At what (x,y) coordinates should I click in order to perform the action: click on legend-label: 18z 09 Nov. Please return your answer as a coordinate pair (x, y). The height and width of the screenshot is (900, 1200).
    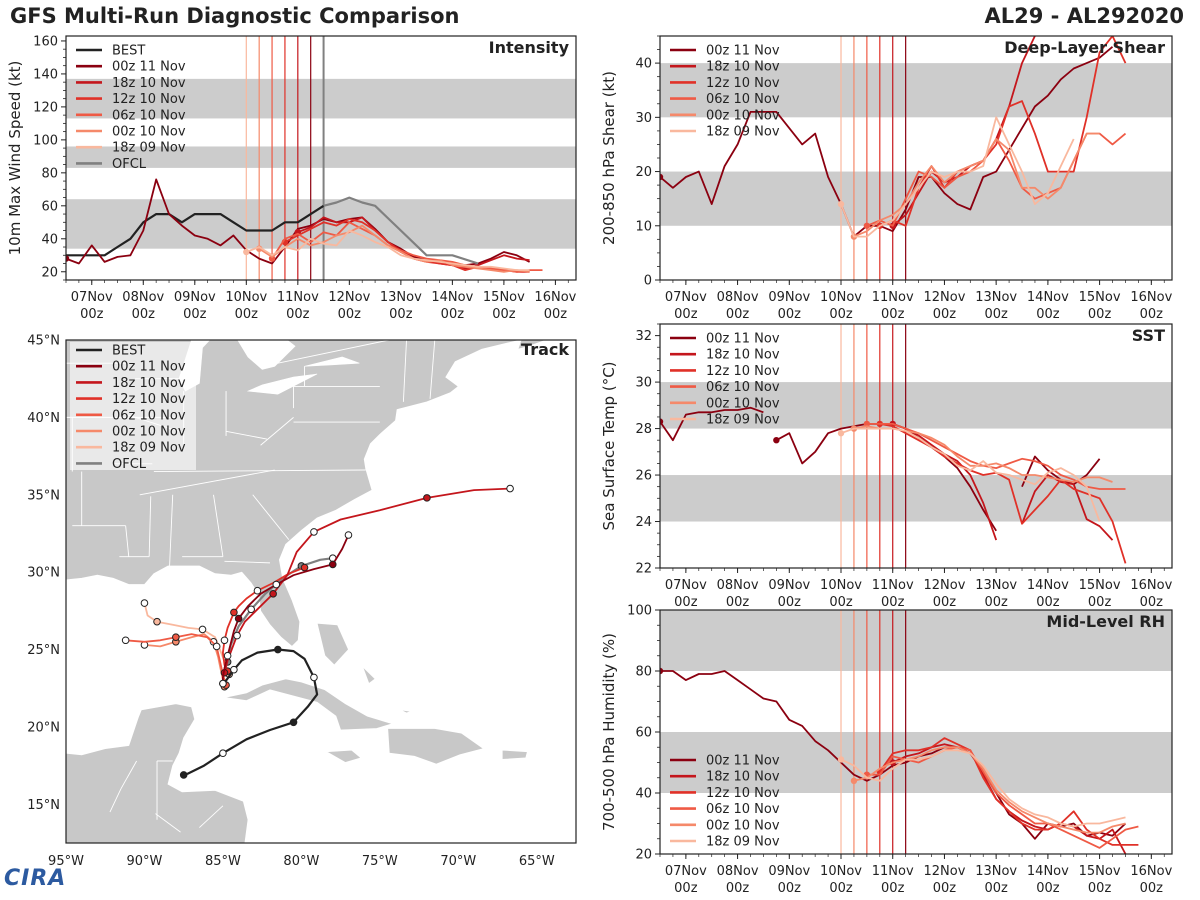
    Looking at the image, I should click on (149, 148).